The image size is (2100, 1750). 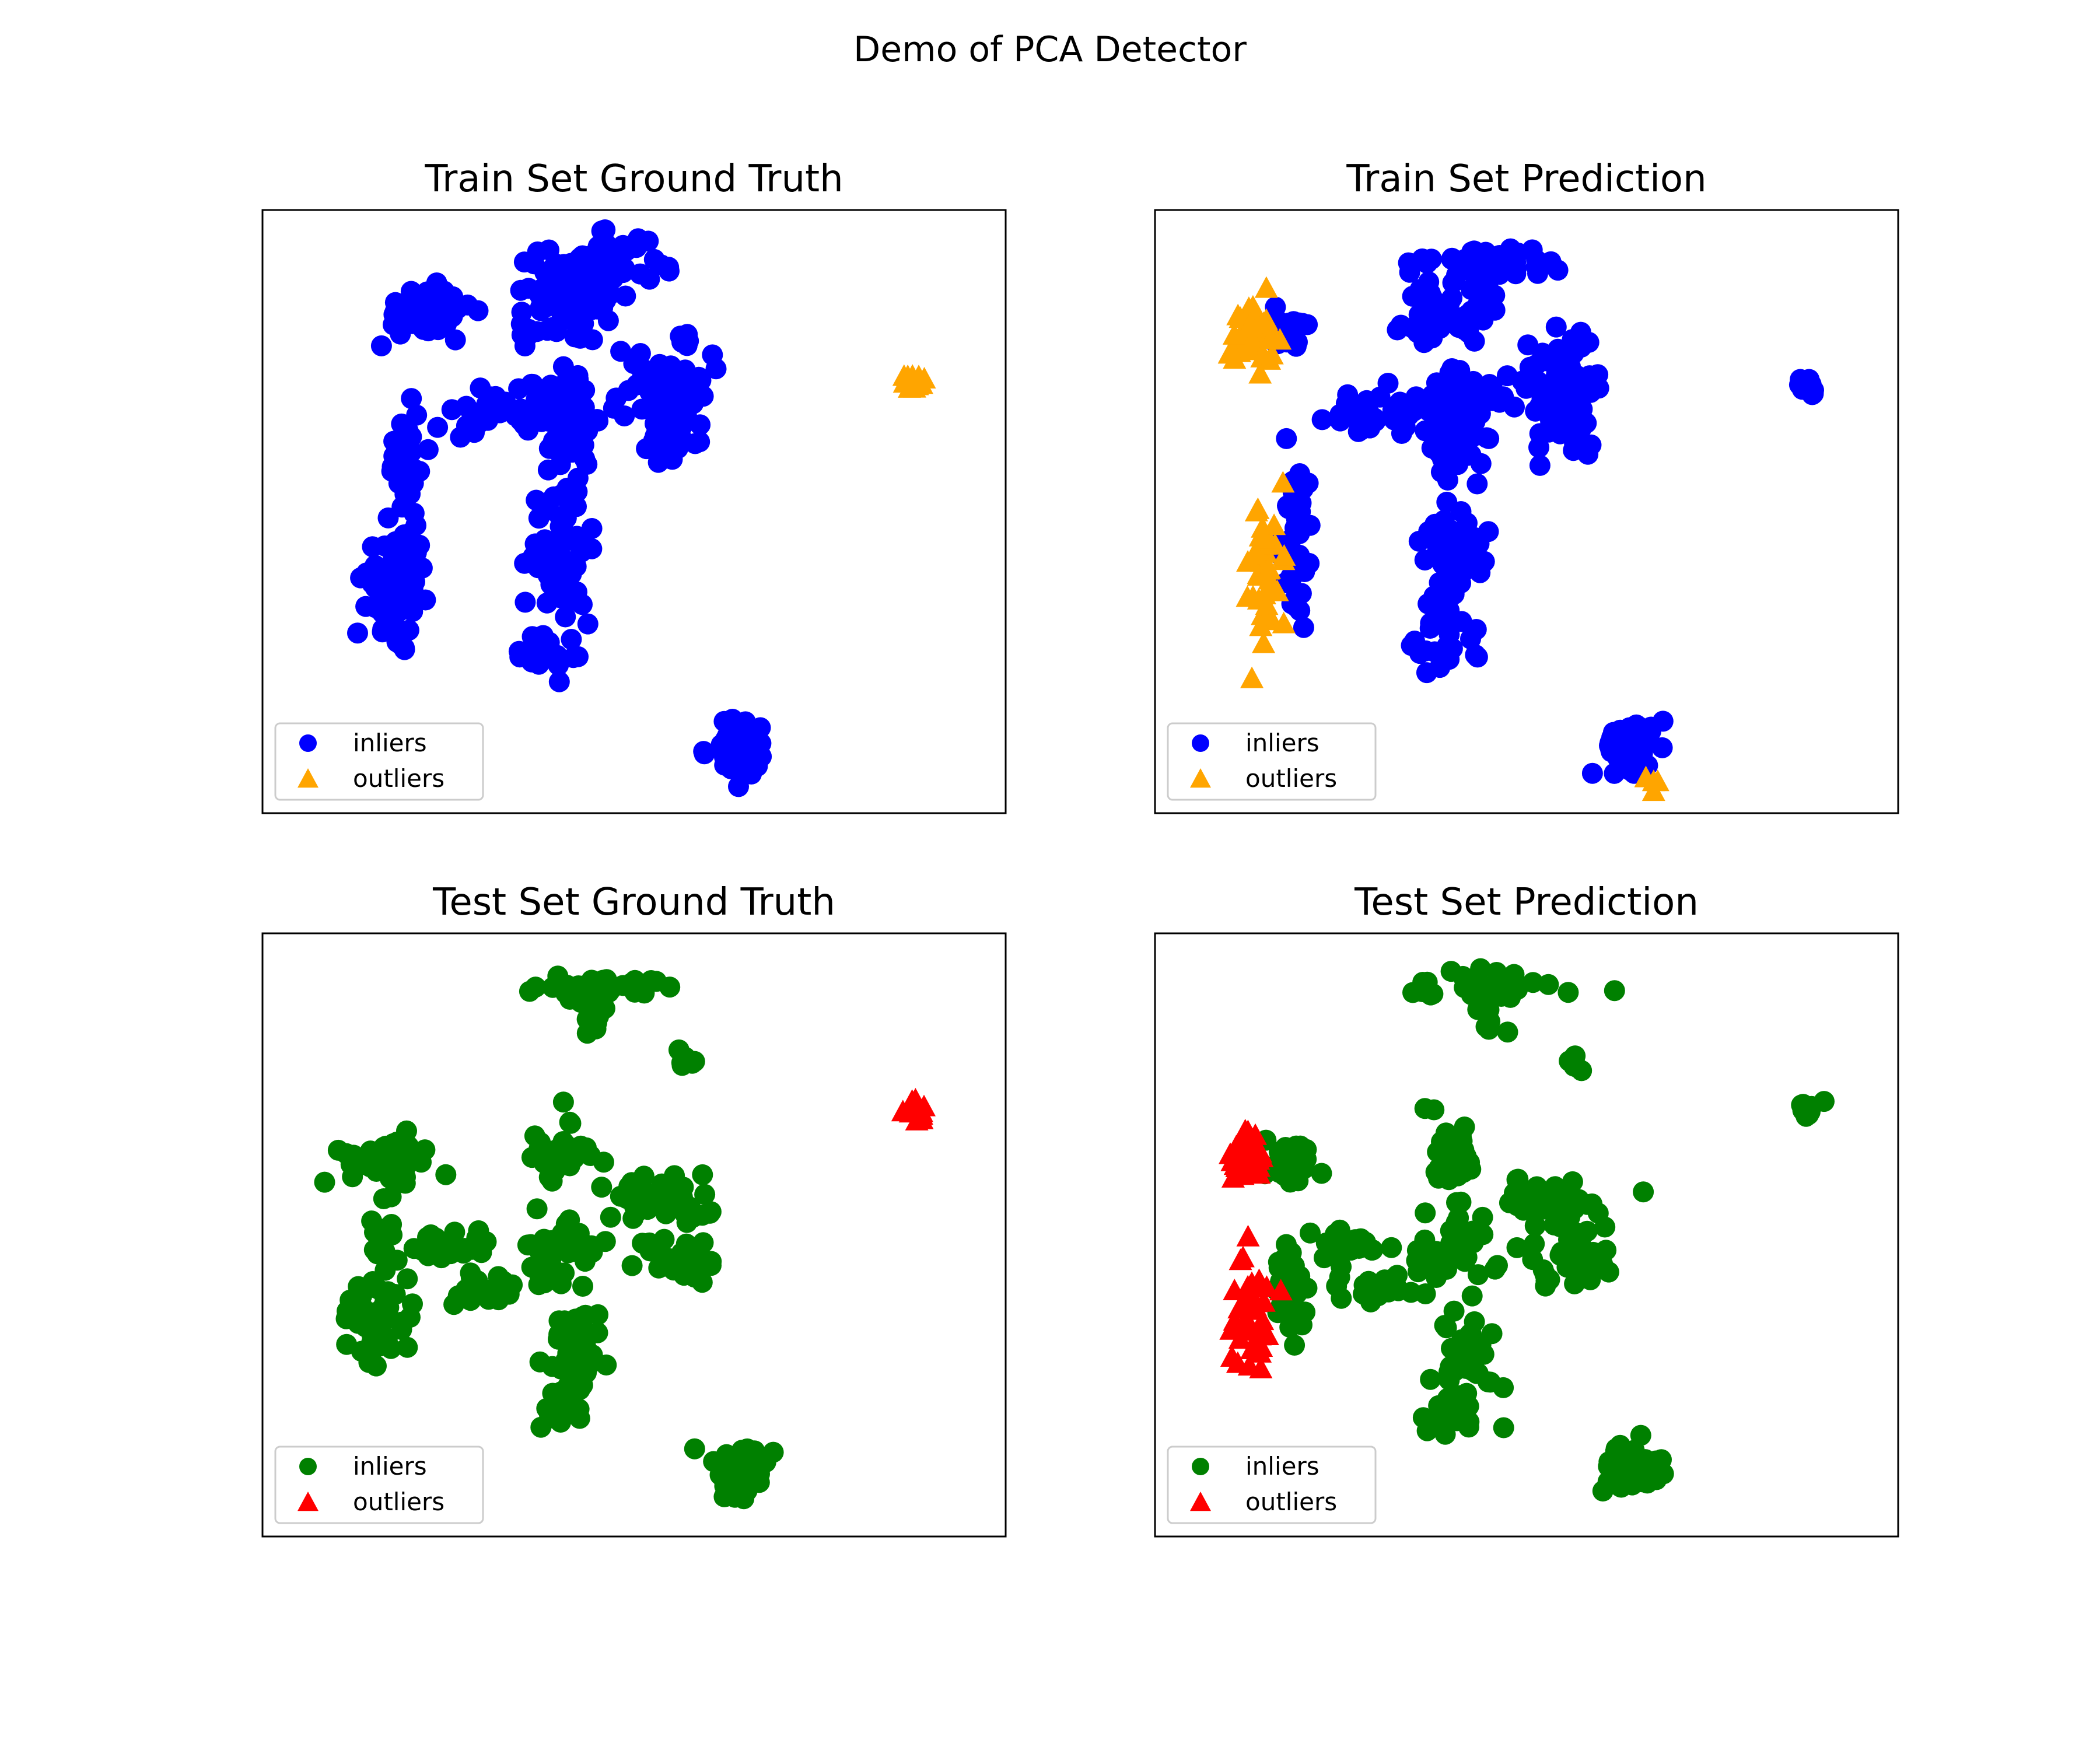 I want to click on subplot-test-prediction: Test Set Prediction inliers outliers, so click(x=1526, y=1209).